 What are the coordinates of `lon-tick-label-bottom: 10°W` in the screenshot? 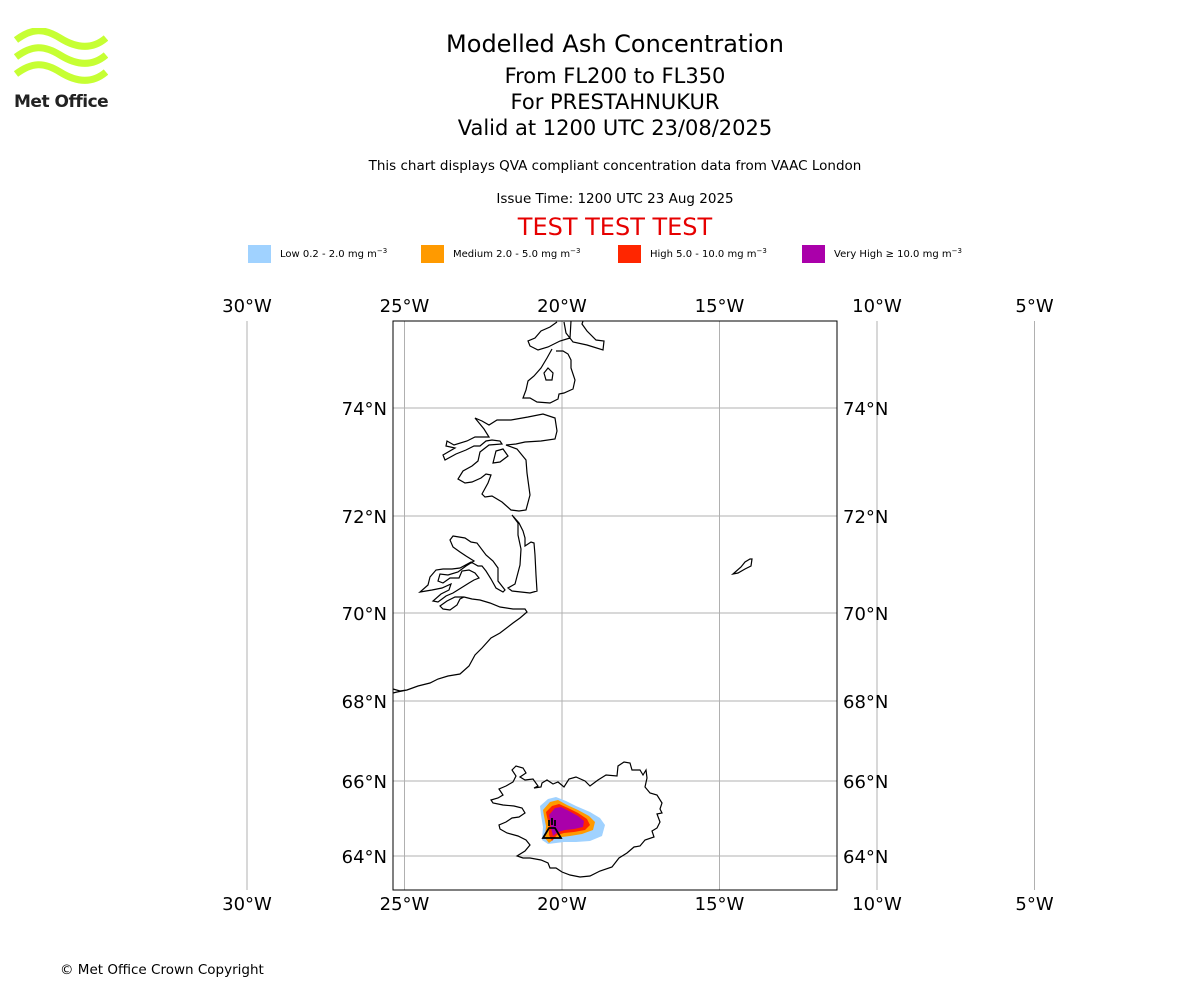 It's located at (877, 904).